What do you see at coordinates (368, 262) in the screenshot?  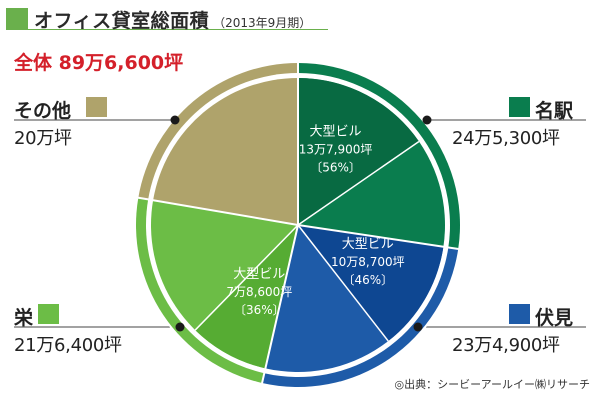 I see `inner-label-value-fushimi: 10万8,700坪` at bounding box center [368, 262].